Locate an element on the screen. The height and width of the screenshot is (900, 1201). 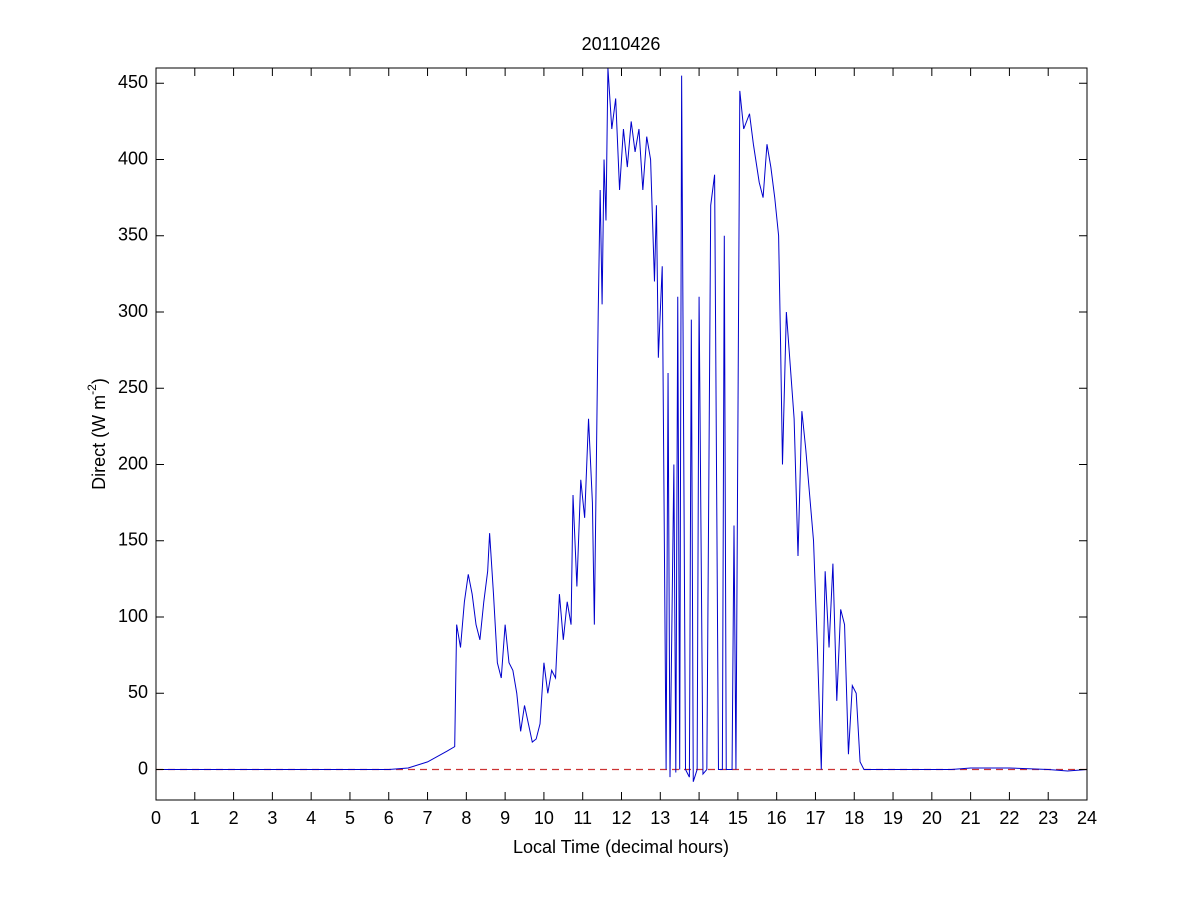
x-tick-label: 14 is located at coordinates (699, 818).